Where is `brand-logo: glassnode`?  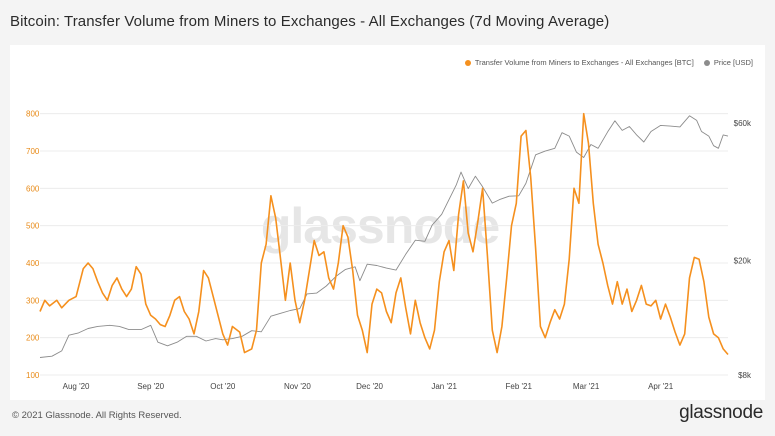 brand-logo: glassnode is located at coordinates (721, 412).